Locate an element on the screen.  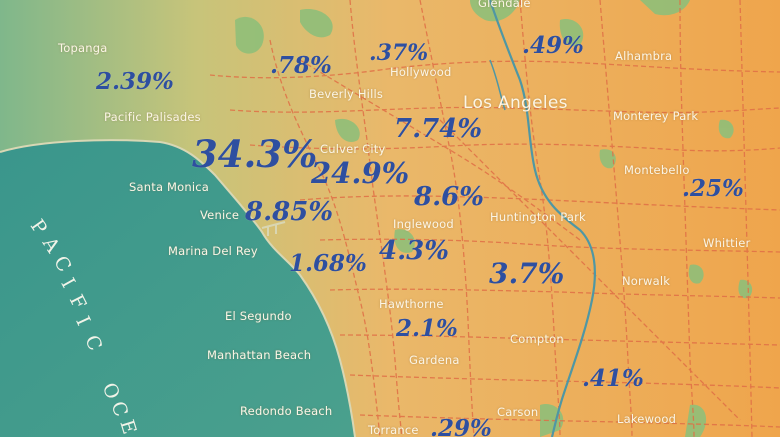
city-label-los-angeles: Los Angeles is located at coordinates (515, 103).